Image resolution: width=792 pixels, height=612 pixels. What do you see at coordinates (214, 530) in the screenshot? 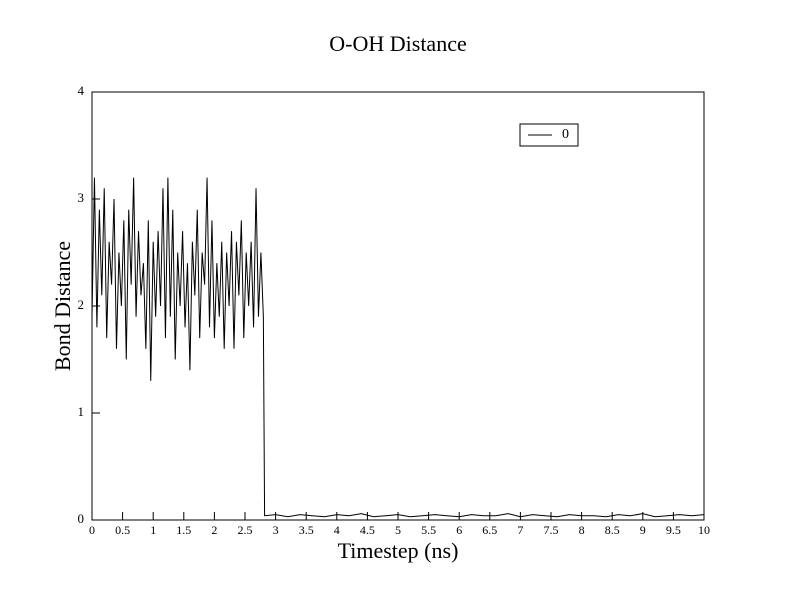
I see `x-tick-label: 2` at bounding box center [214, 530].